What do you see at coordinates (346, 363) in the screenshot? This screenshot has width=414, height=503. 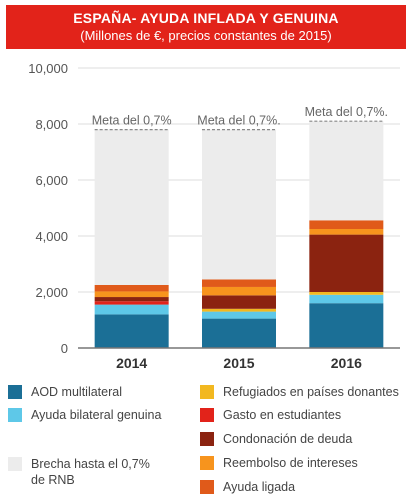 I see `x-tick-label: 2016` at bounding box center [346, 363].